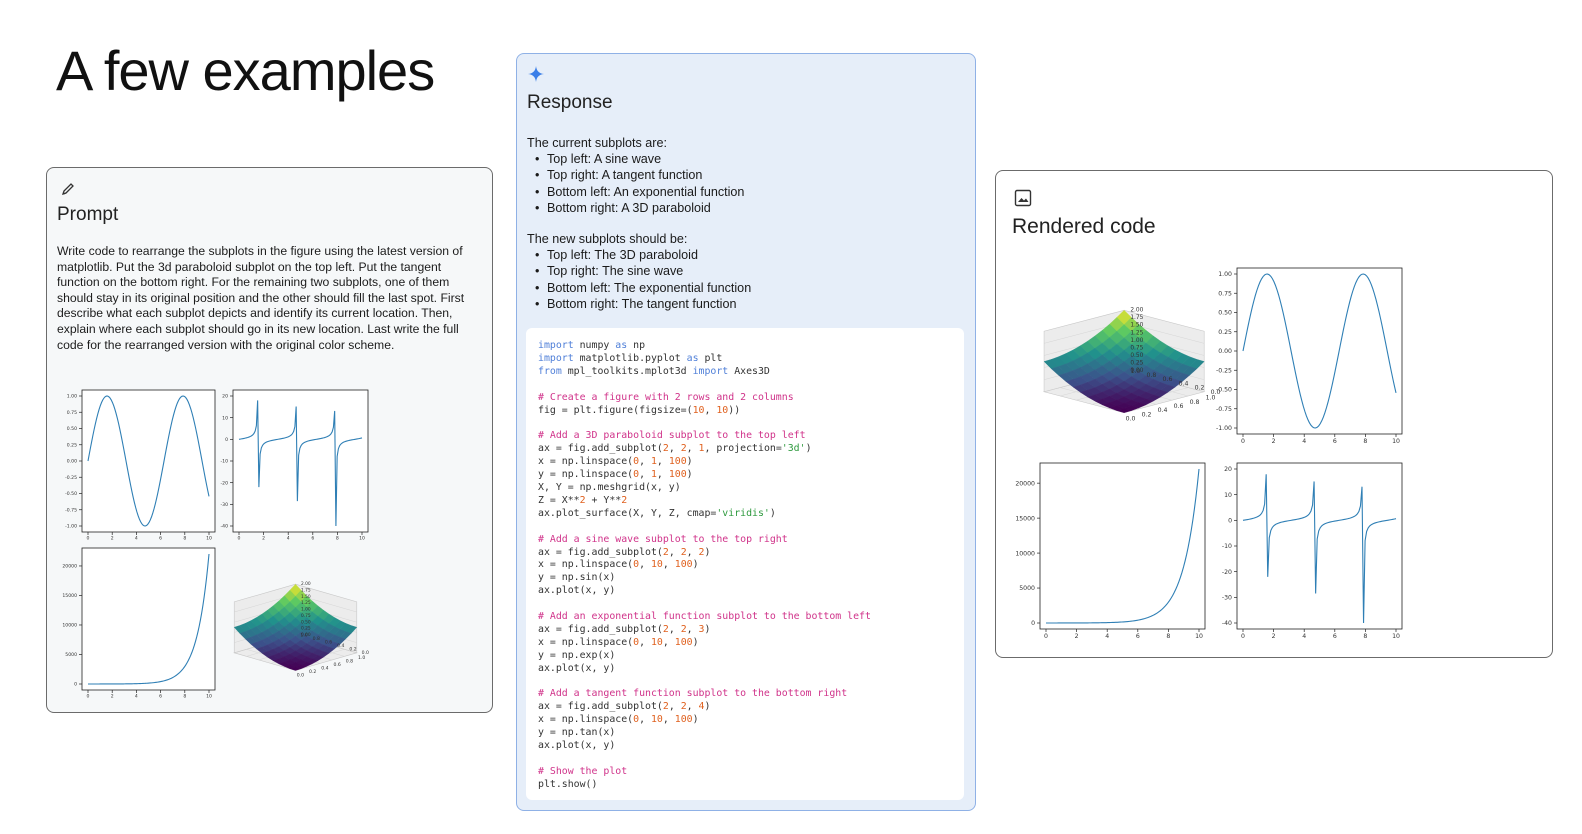 This screenshot has width=1582, height=834. I want to click on y-tick-label: -0.25, so click(1224, 370).